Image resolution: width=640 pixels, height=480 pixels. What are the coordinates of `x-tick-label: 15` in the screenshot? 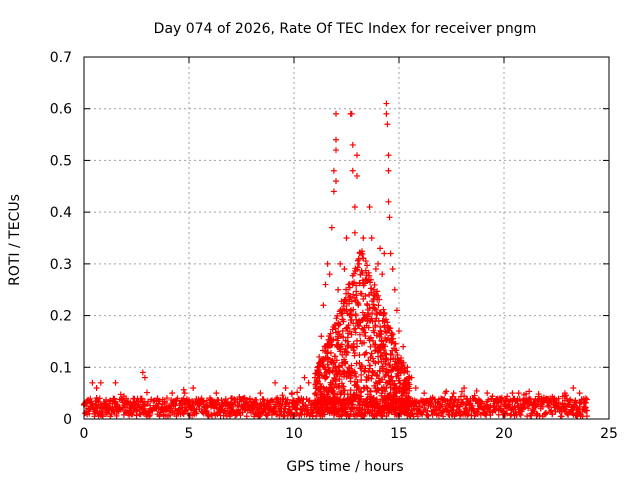 It's located at (399, 434).